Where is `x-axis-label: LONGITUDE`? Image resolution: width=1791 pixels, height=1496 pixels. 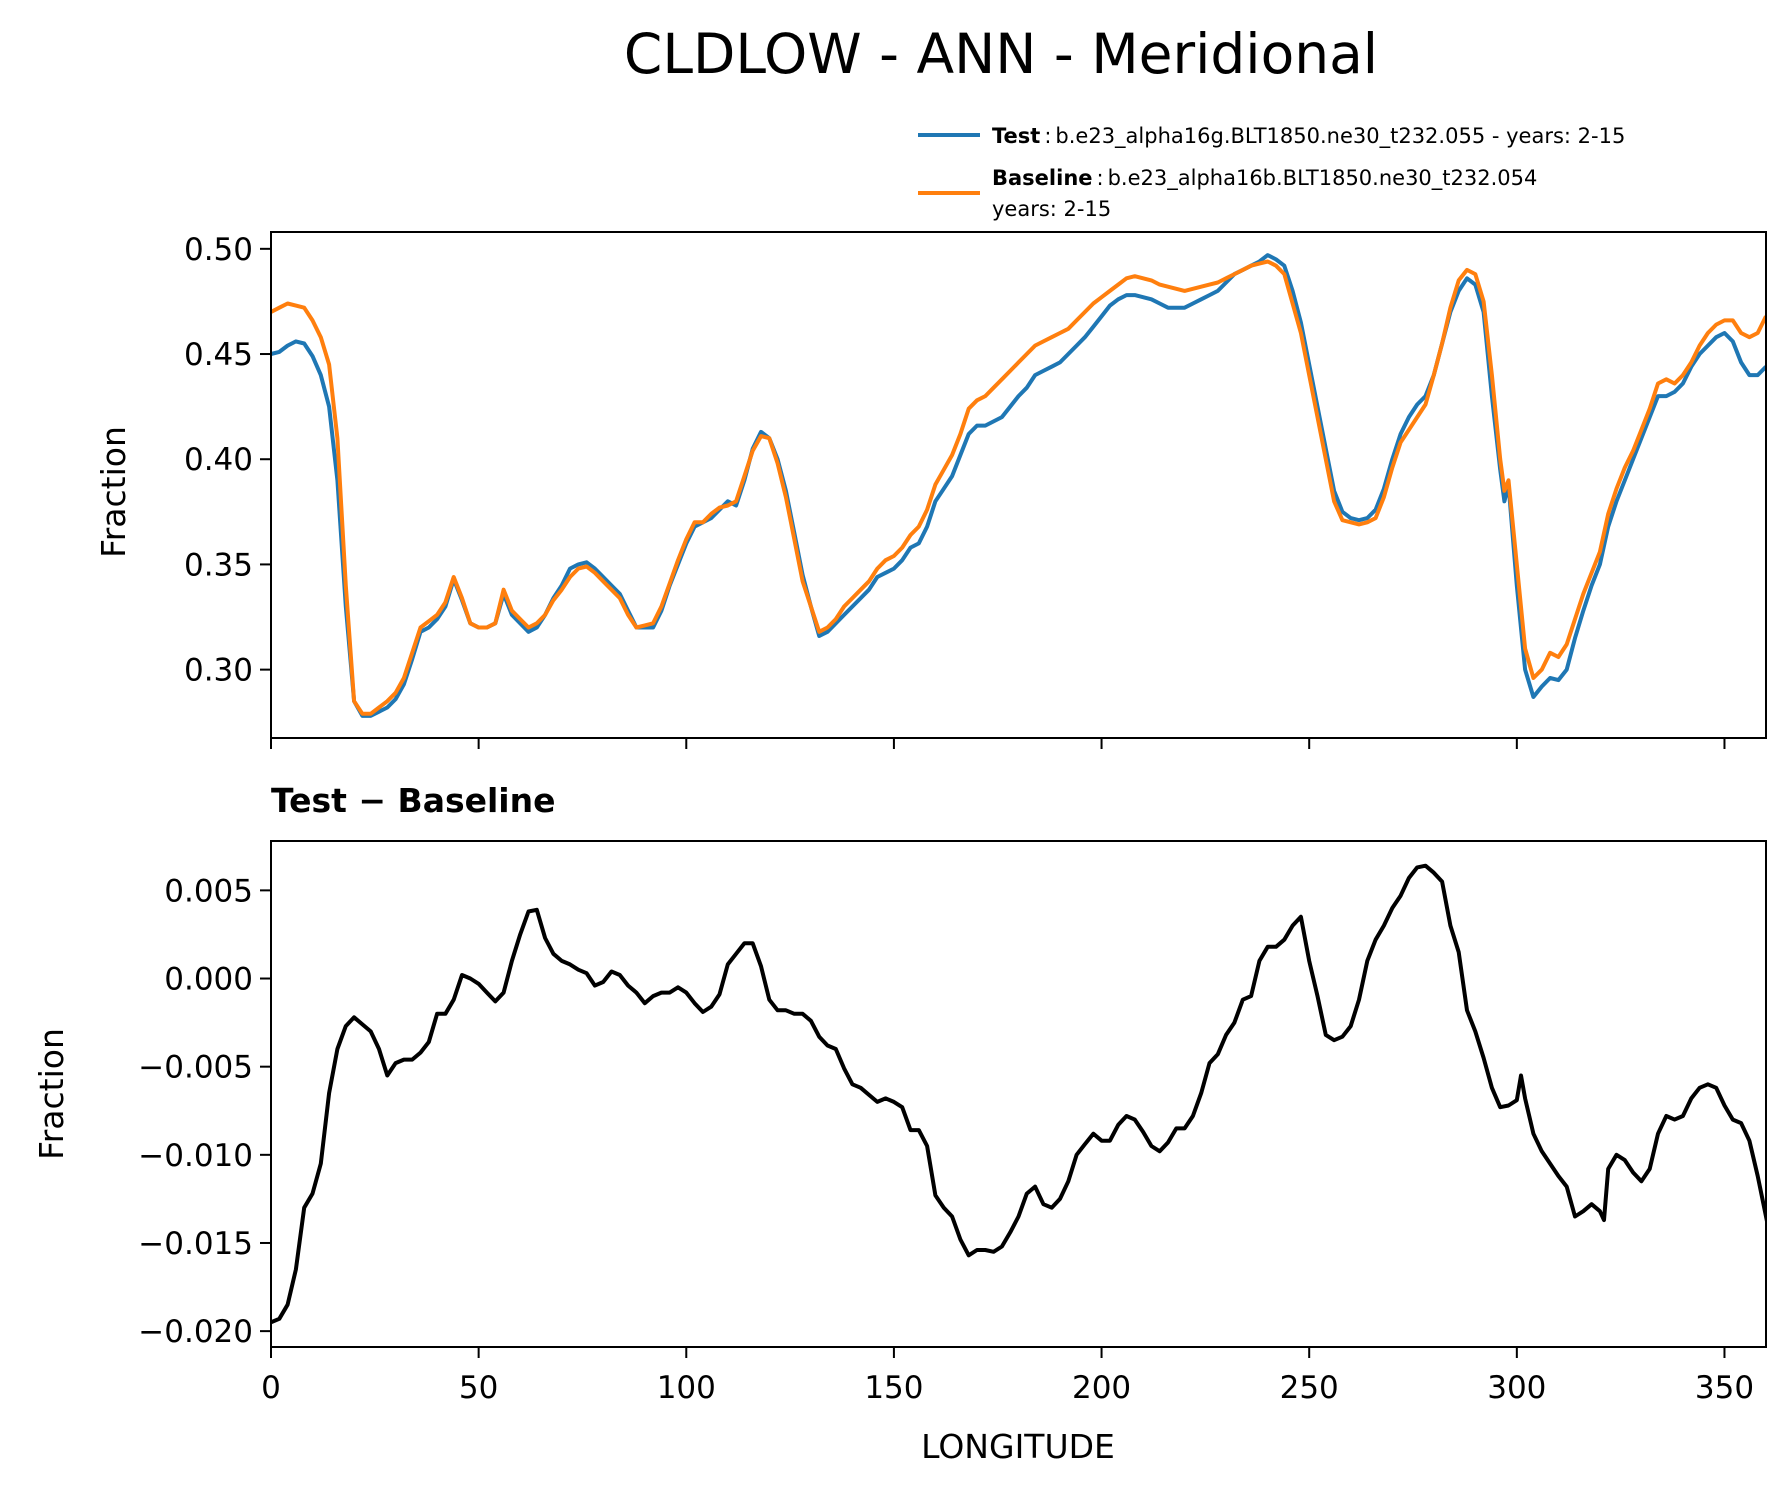 x-axis-label: LONGITUDE is located at coordinates (1018, 1446).